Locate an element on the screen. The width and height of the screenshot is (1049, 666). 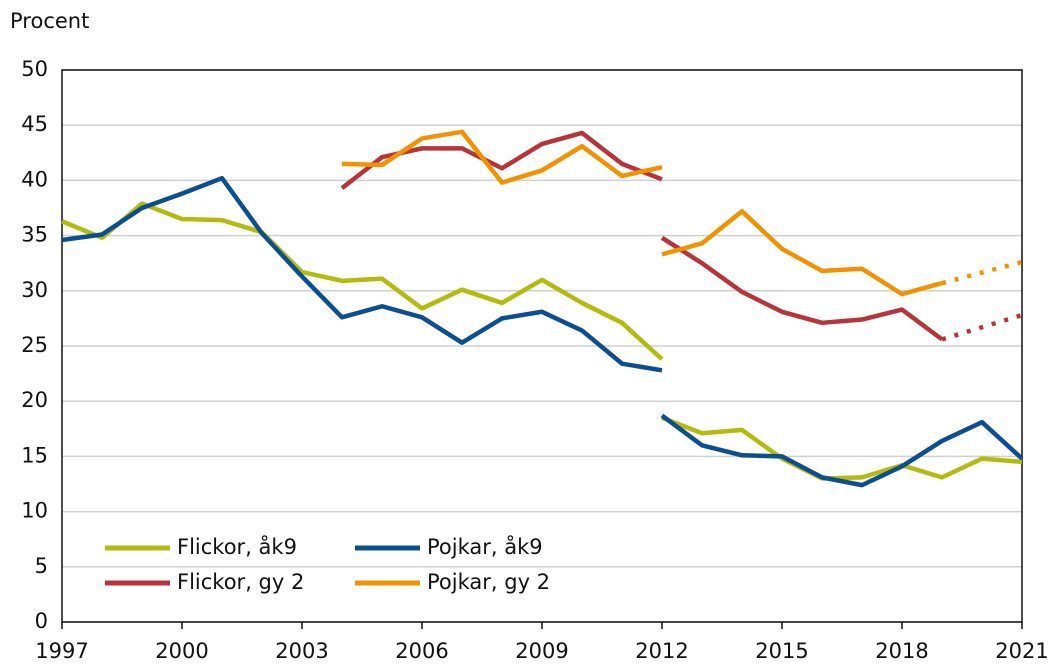
y-tick-label: 45 is located at coordinates (34, 124).